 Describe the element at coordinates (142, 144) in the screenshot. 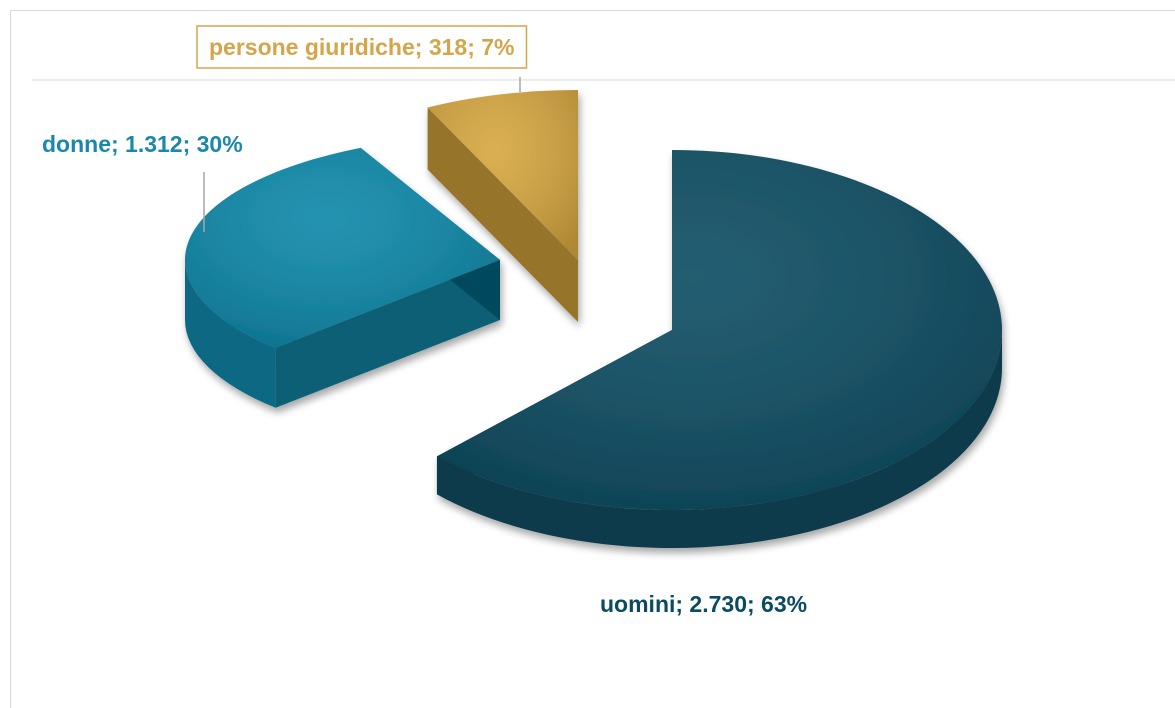

I see `data-label-donne: donne; 1.312; 30%` at that location.